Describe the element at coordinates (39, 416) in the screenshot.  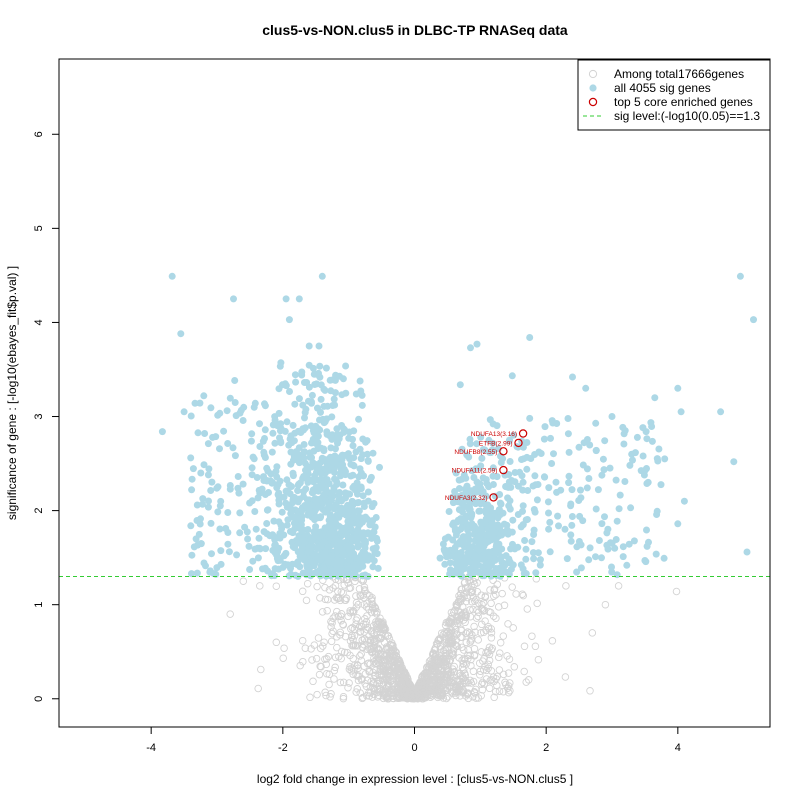
I see `y-tick-label: 3` at that location.